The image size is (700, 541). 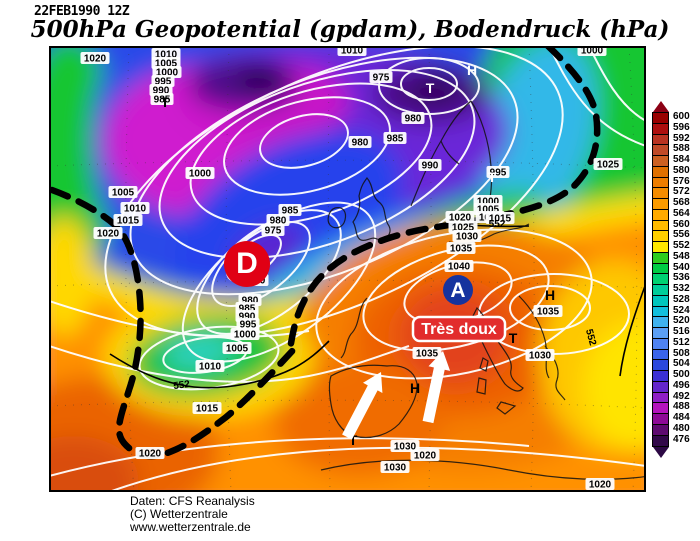 I want to click on colorbar-tick-label: 576, so click(x=681, y=181).